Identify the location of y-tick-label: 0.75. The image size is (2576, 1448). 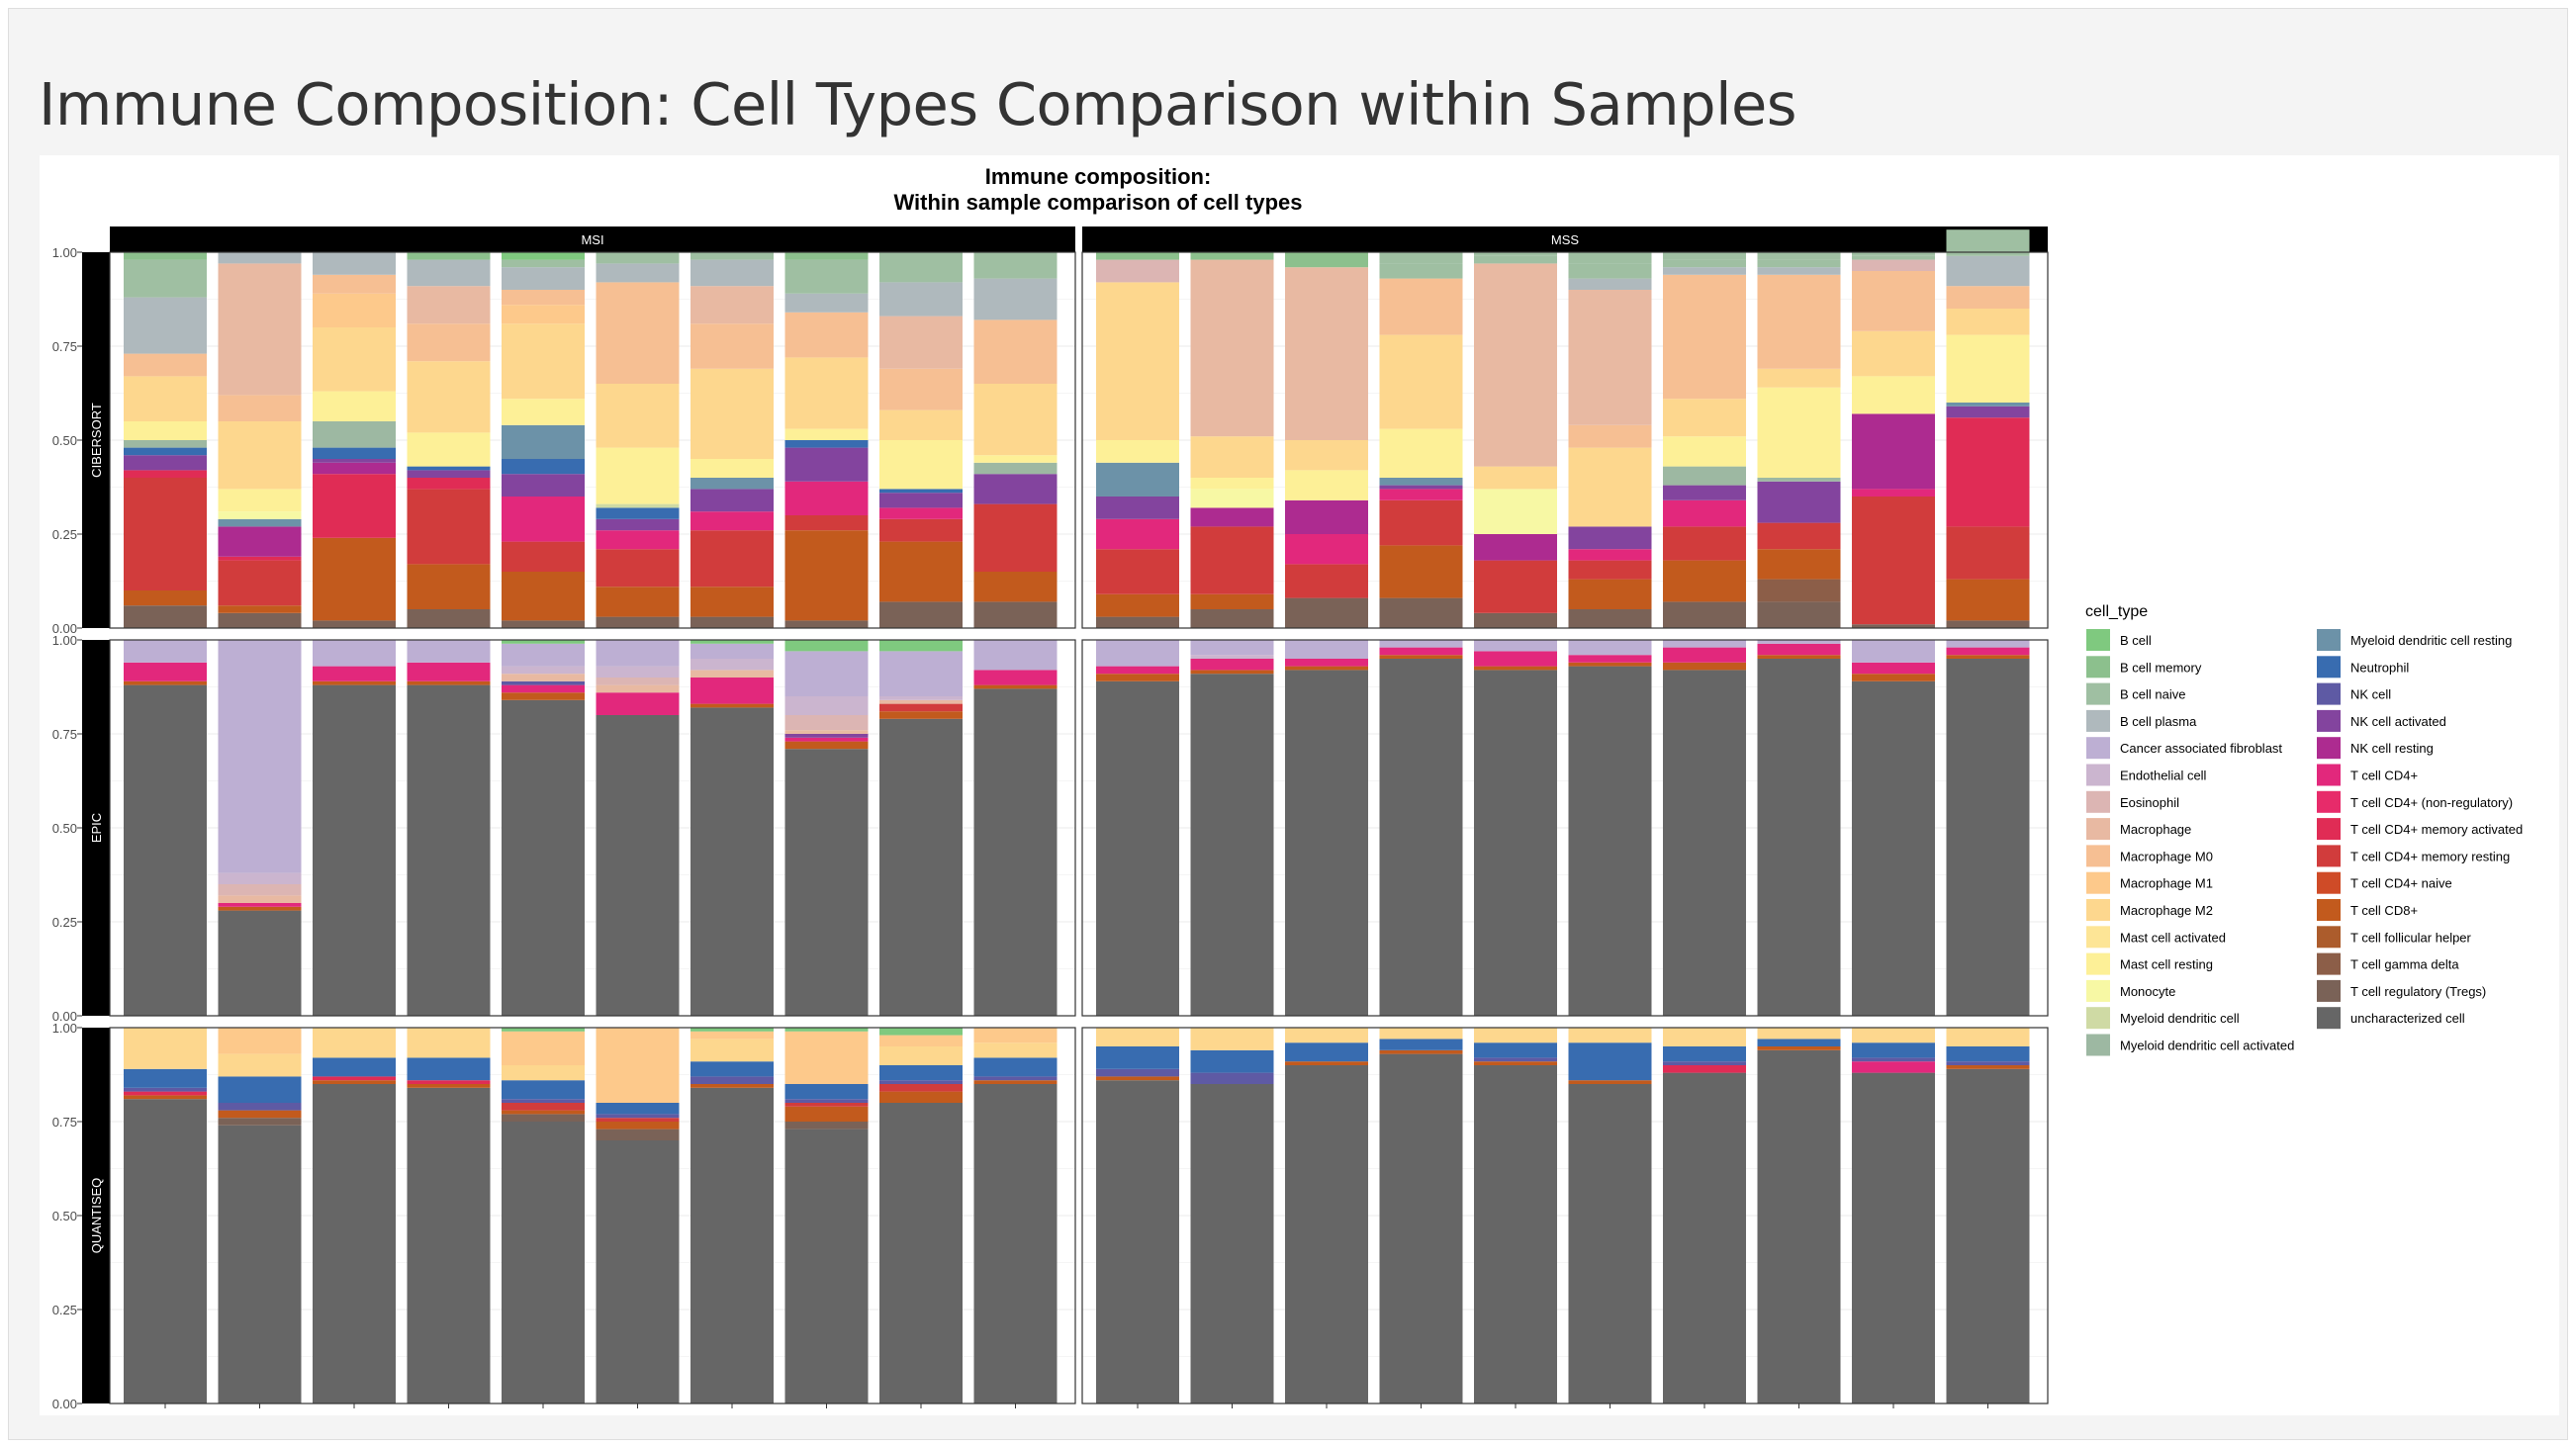
(65, 1122).